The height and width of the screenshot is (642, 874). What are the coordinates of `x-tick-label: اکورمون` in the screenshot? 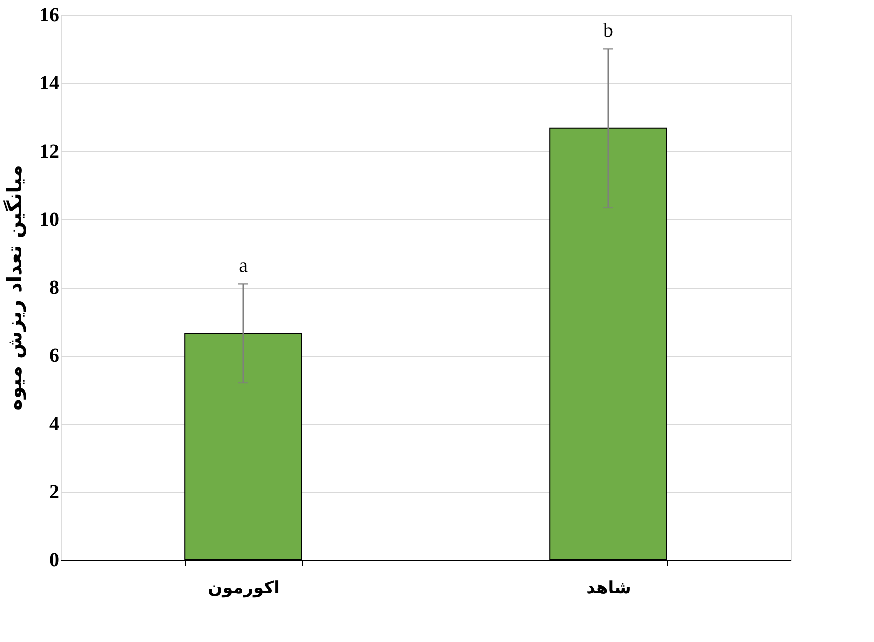 It's located at (244, 588).